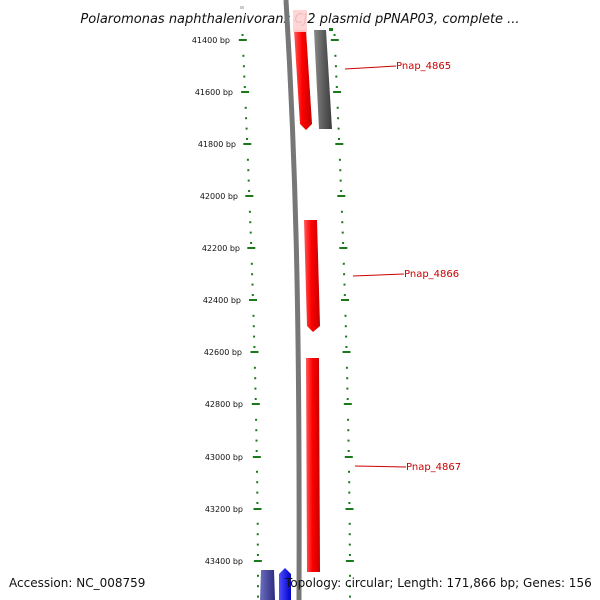  Describe the element at coordinates (224, 404) in the screenshot. I see `tick-label: 42800 bp` at that location.